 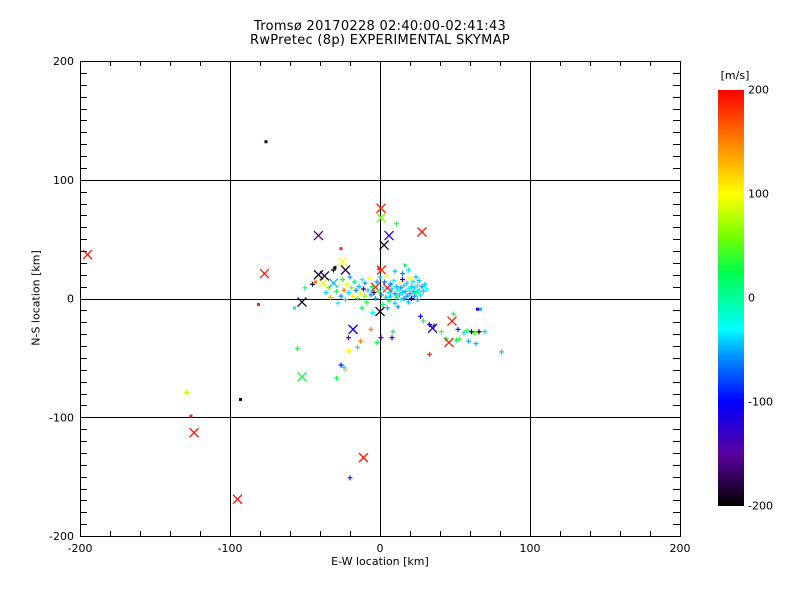 I want to click on y-axis-tick-label: 100, so click(x=63, y=180).